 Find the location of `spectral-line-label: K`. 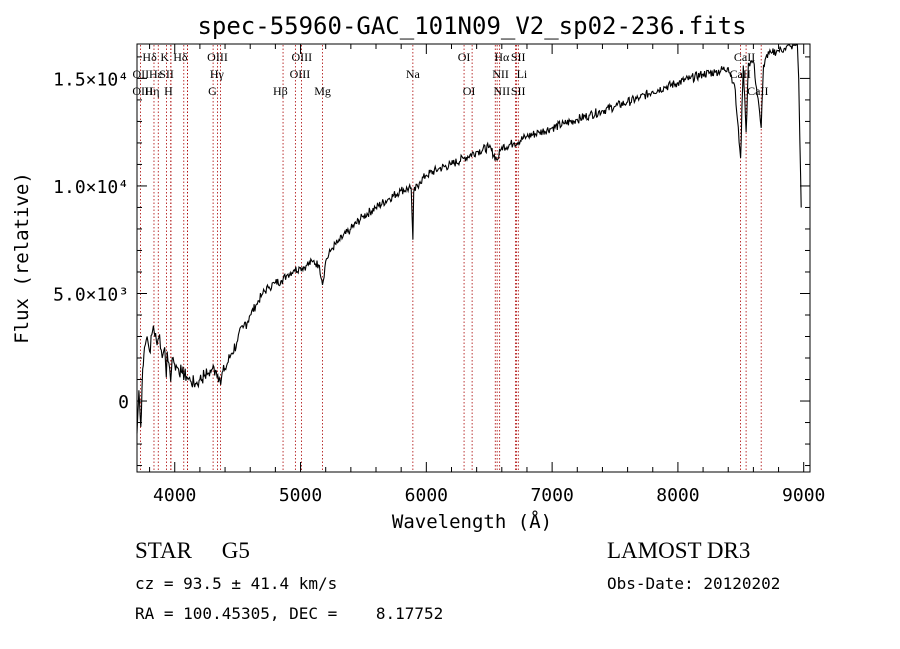

spectral-line-label: K is located at coordinates (164, 57).